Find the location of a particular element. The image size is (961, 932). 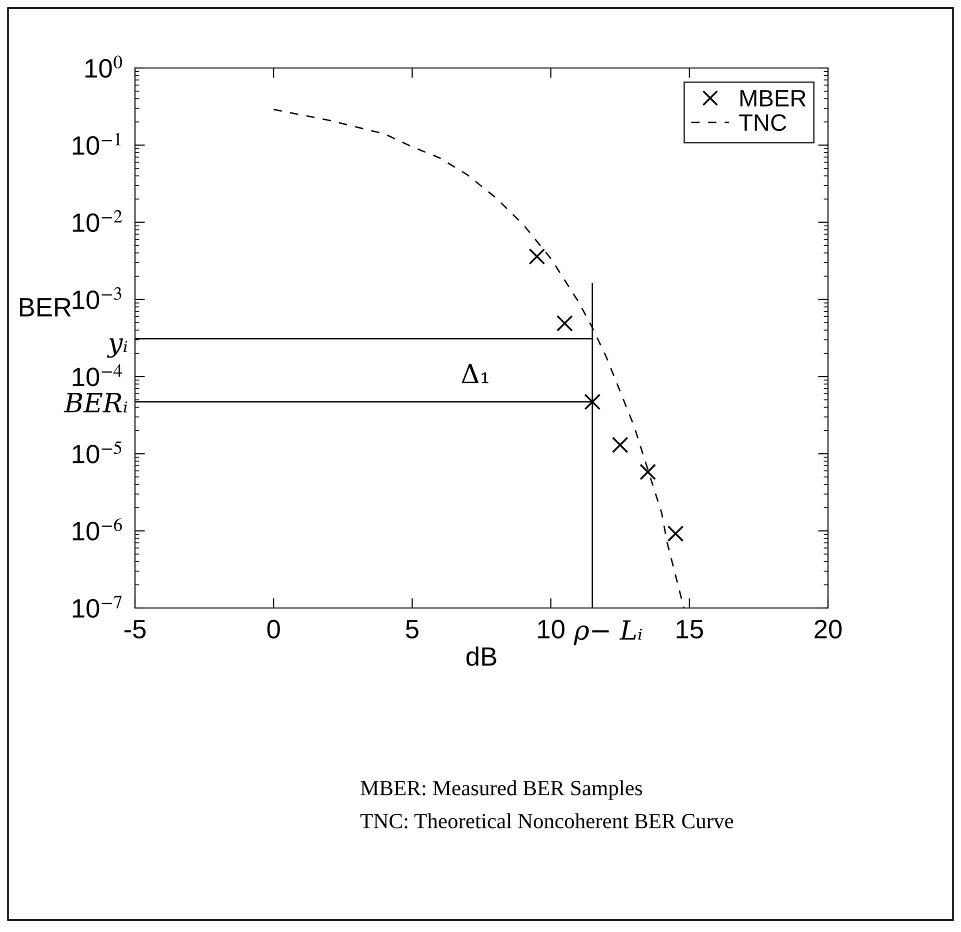

y-axis-title: BER is located at coordinates (45, 307).